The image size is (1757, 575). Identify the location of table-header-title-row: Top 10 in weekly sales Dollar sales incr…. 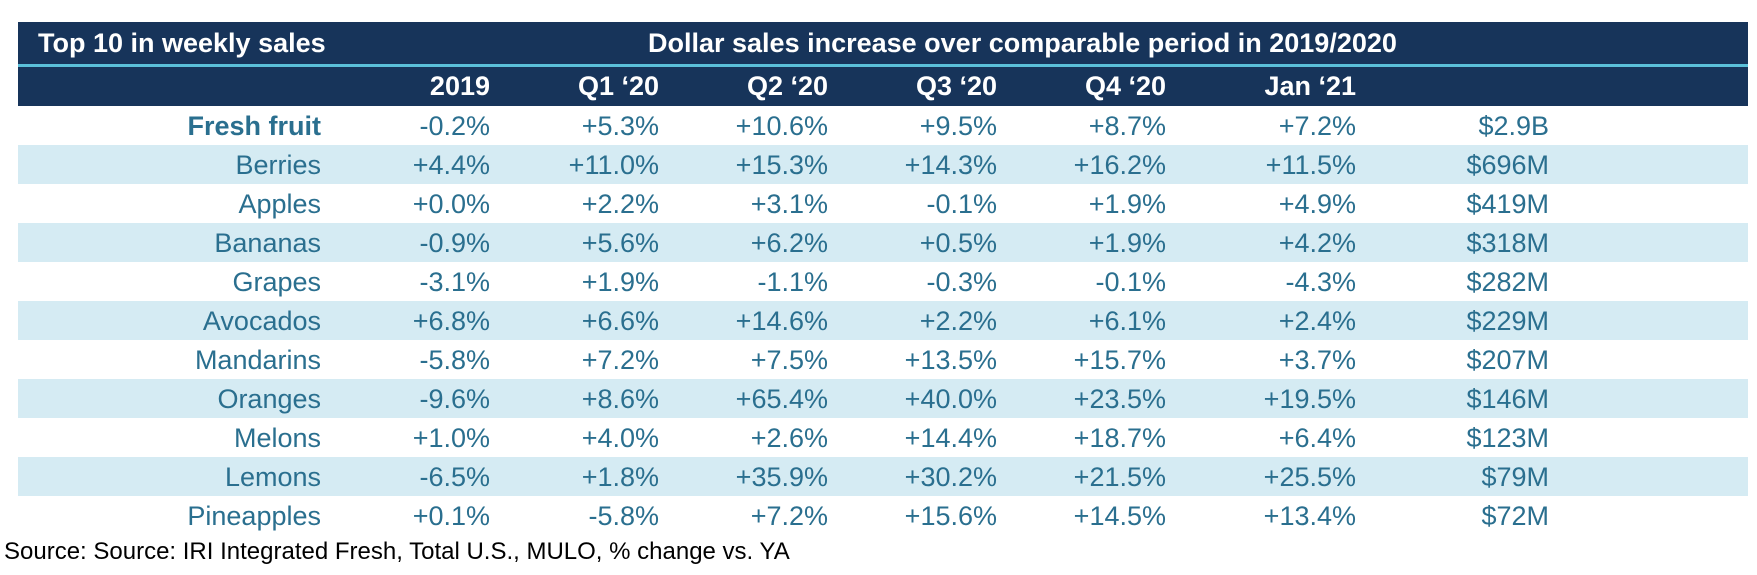
(883, 44).